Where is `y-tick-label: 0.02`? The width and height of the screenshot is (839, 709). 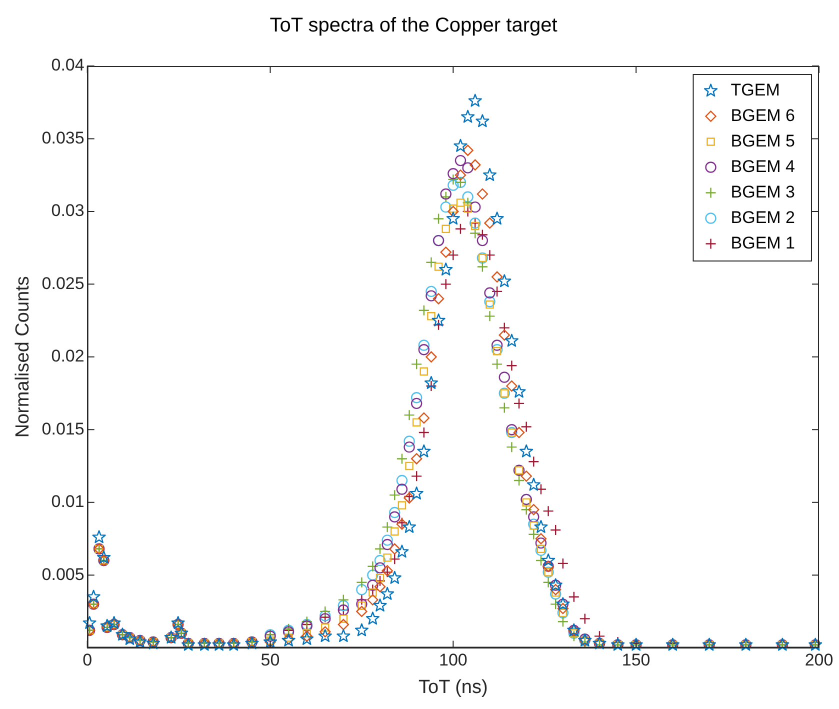
y-tick-label: 0.02 is located at coordinates (67, 356).